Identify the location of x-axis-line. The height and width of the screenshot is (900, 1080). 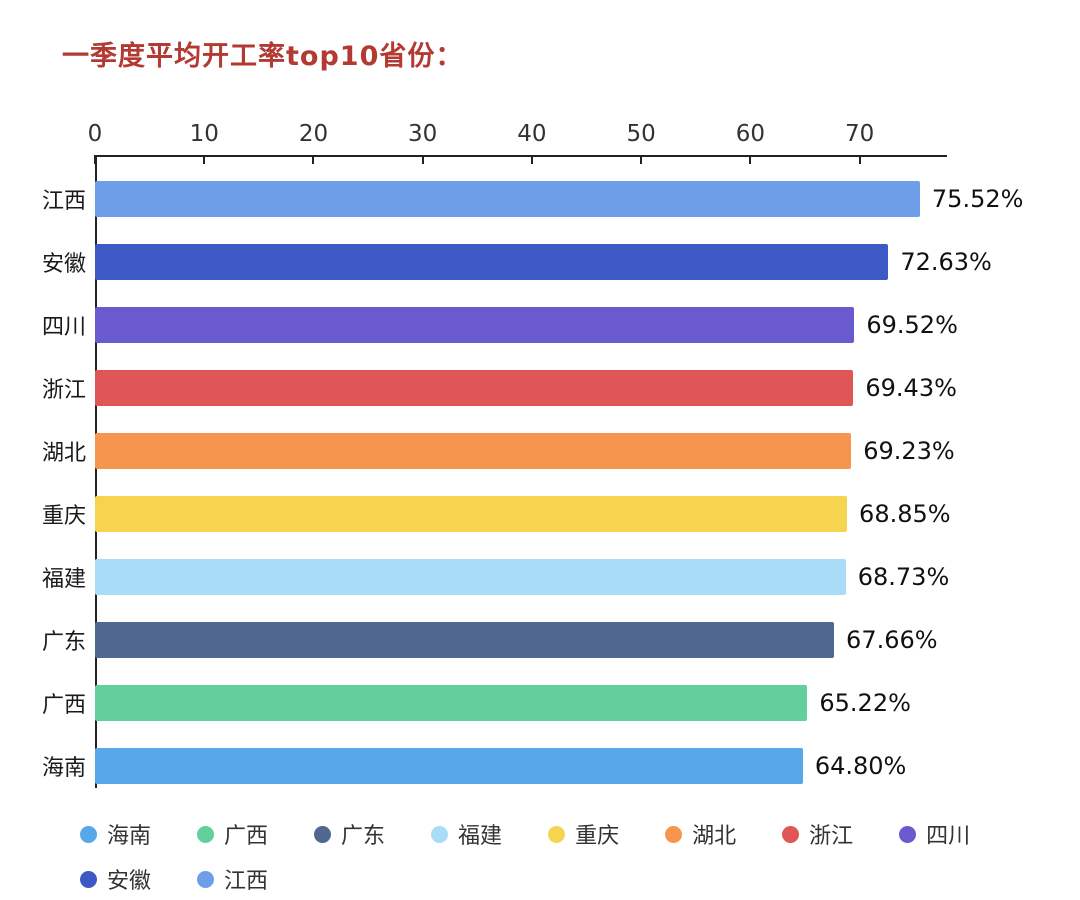
(521, 156).